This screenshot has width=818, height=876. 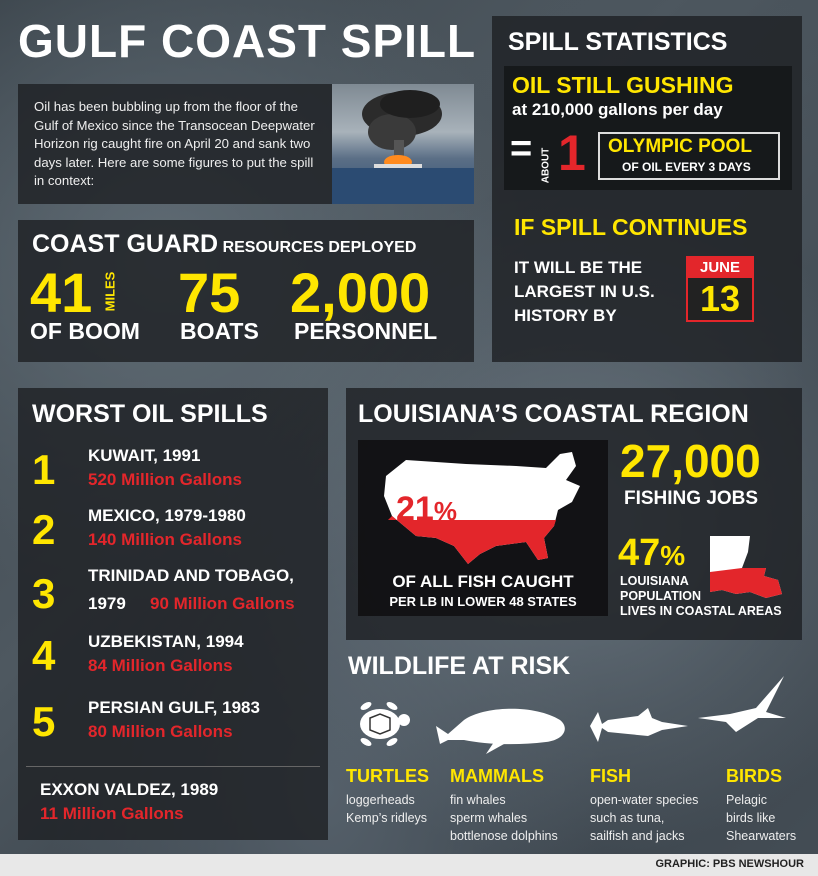 What do you see at coordinates (565, 315) in the screenshot?
I see `continues-line: HISTORY BY` at bounding box center [565, 315].